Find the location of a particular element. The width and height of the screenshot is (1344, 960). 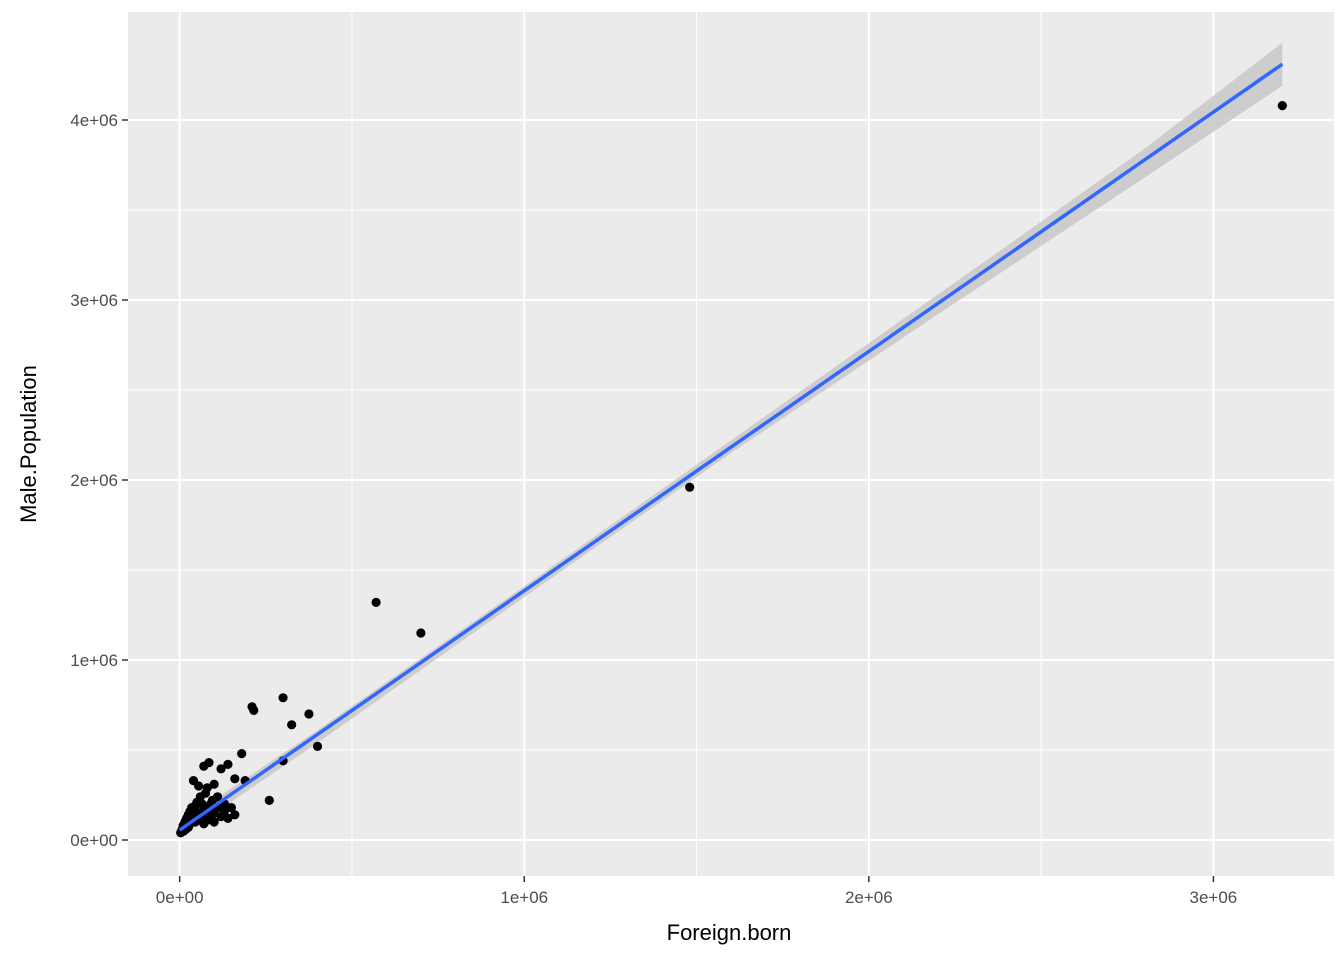

y-tick-label: 4e+06 is located at coordinates (94, 120).